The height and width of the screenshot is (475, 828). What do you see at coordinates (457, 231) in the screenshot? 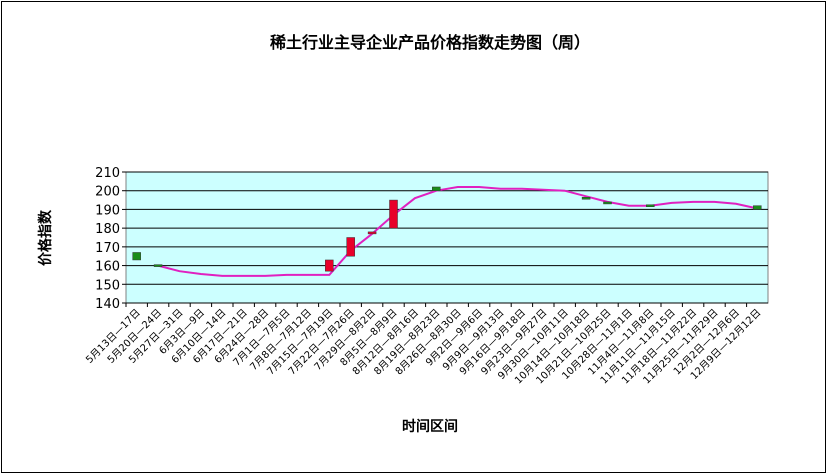
I see `price-line` at bounding box center [457, 231].